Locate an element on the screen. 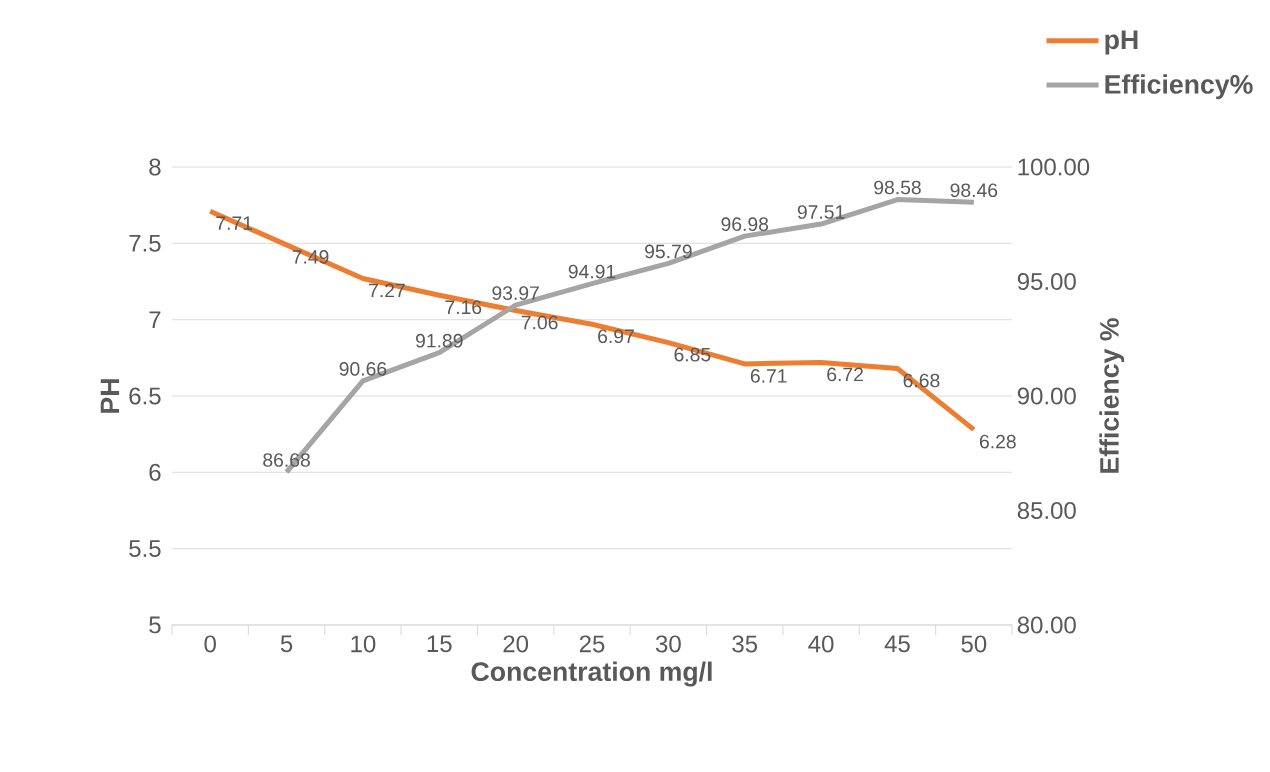 This screenshot has height=772, width=1270. data-label: 98.46 is located at coordinates (974, 190).